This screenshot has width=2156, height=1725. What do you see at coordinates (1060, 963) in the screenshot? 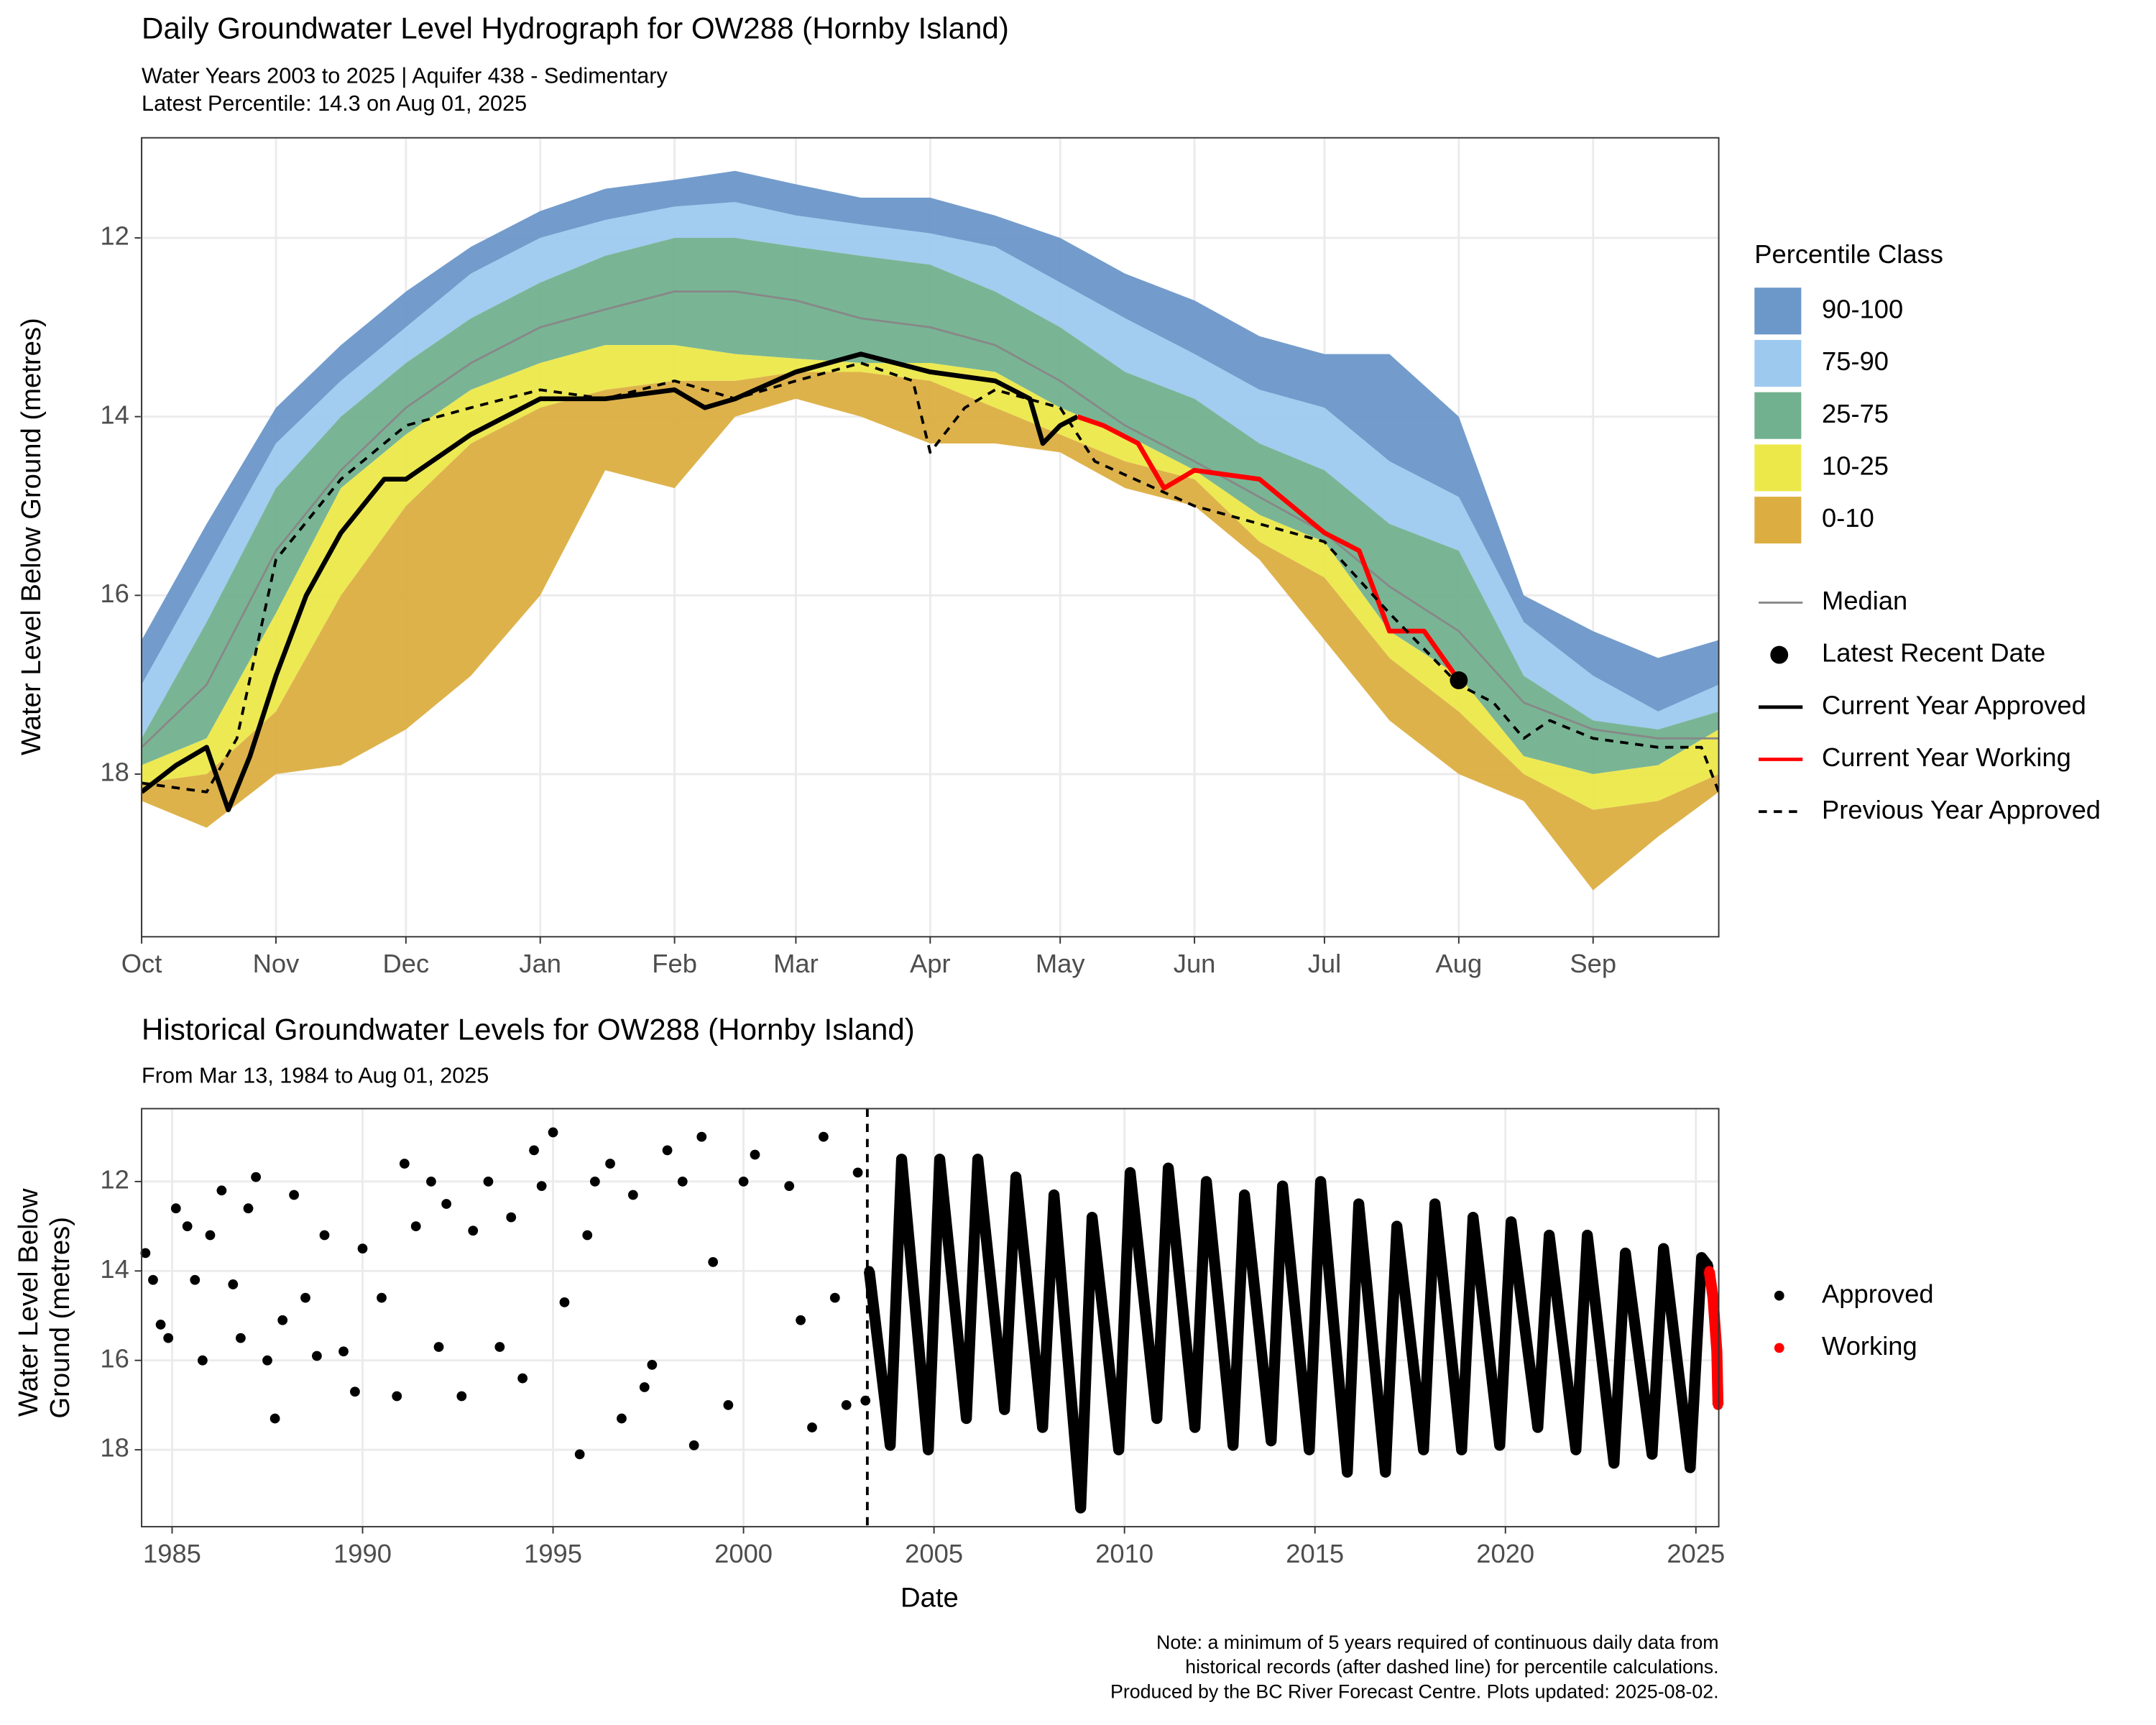
I see `x-tick-label: May` at bounding box center [1060, 963].